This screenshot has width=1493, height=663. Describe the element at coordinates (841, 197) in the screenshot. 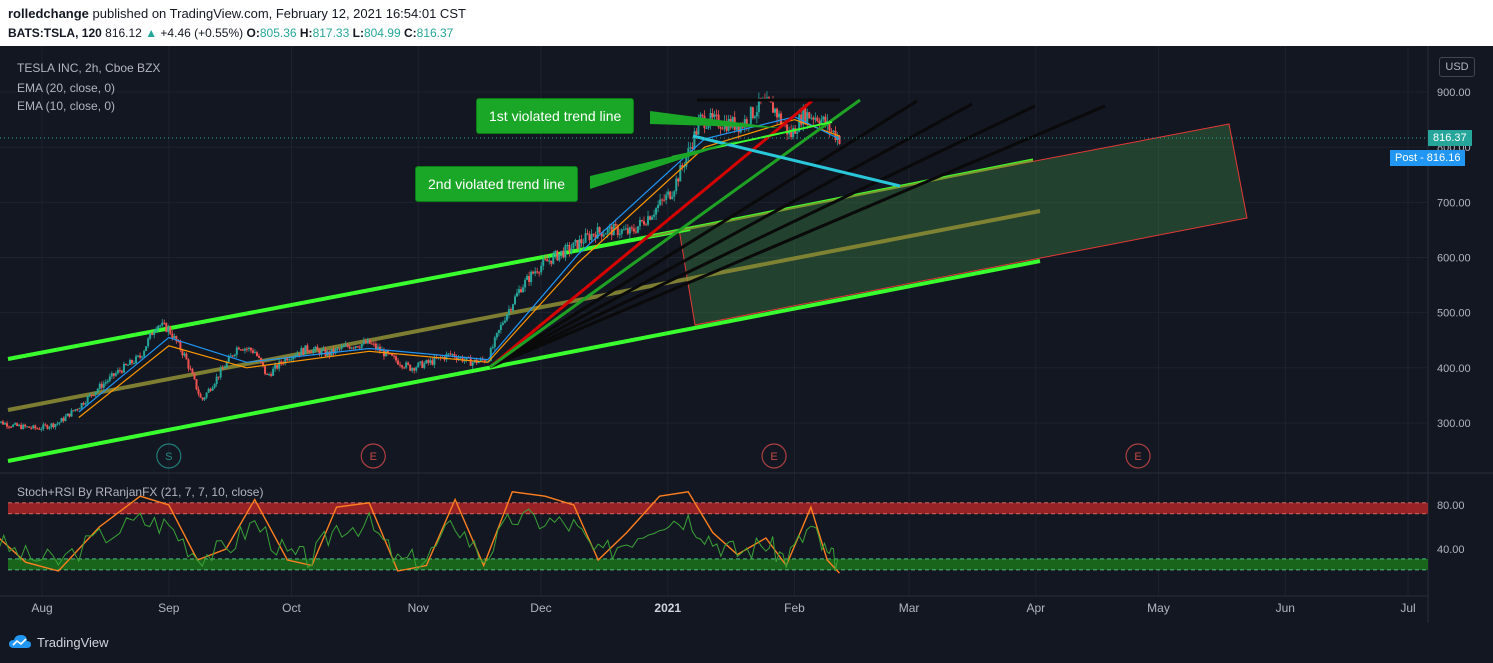

I see `upper-extension-highlight` at that location.